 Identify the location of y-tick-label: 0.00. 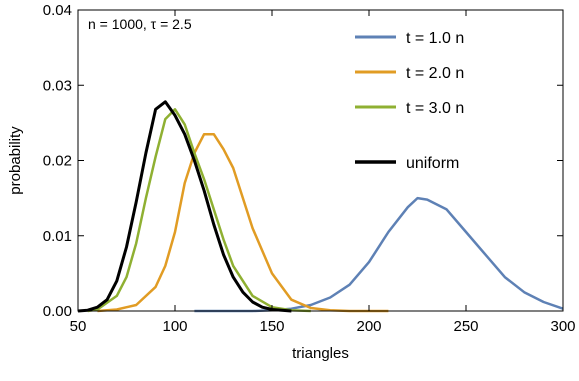
(57, 311).